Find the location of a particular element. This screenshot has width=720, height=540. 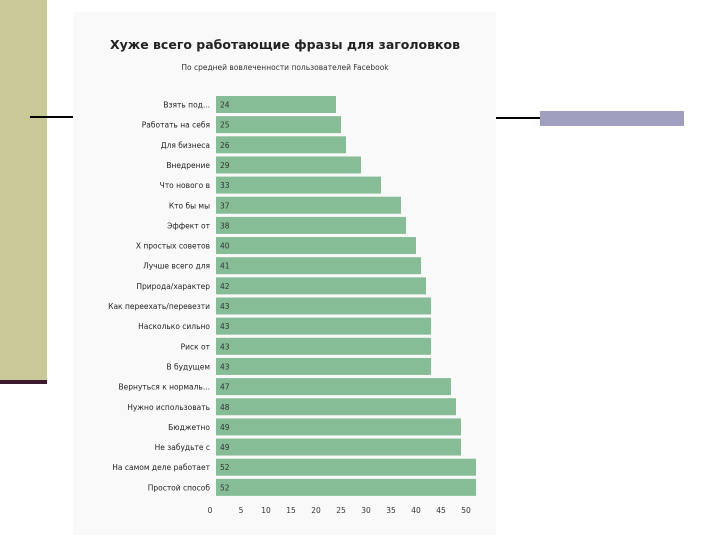

value-label: 25 is located at coordinates (225, 125).